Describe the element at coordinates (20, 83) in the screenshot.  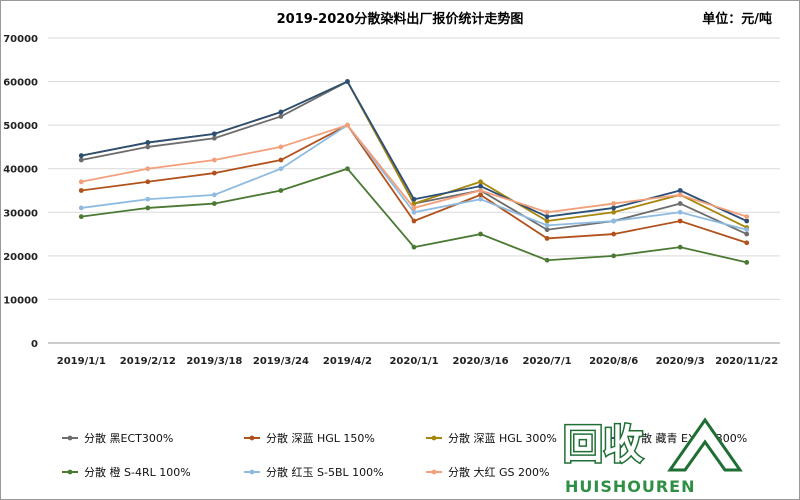
I see `y-tick-label: 60000` at that location.